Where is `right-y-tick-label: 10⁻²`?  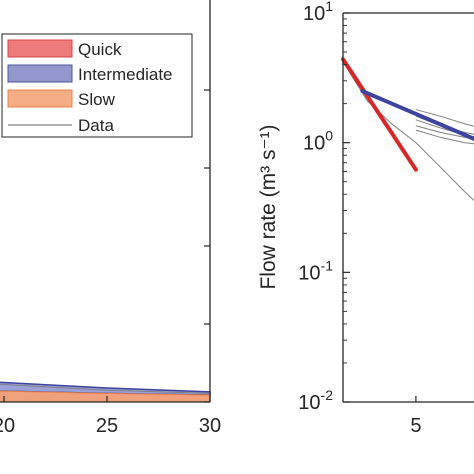
right-y-tick-label: 10⁻² is located at coordinates (315, 400).